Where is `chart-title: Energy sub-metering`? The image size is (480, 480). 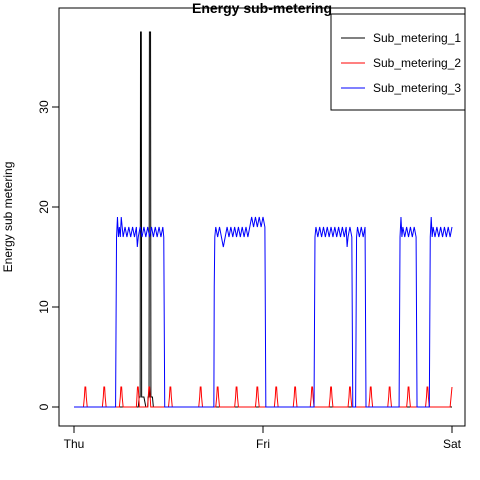 chart-title: Energy sub-metering is located at coordinates (262, 8).